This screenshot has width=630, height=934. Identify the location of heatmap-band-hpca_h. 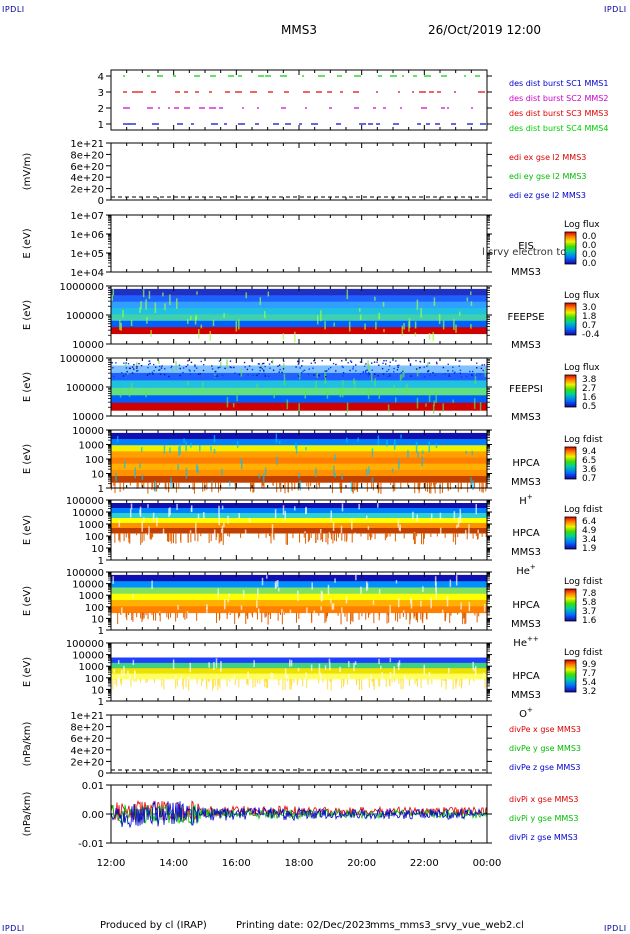
(299, 455).